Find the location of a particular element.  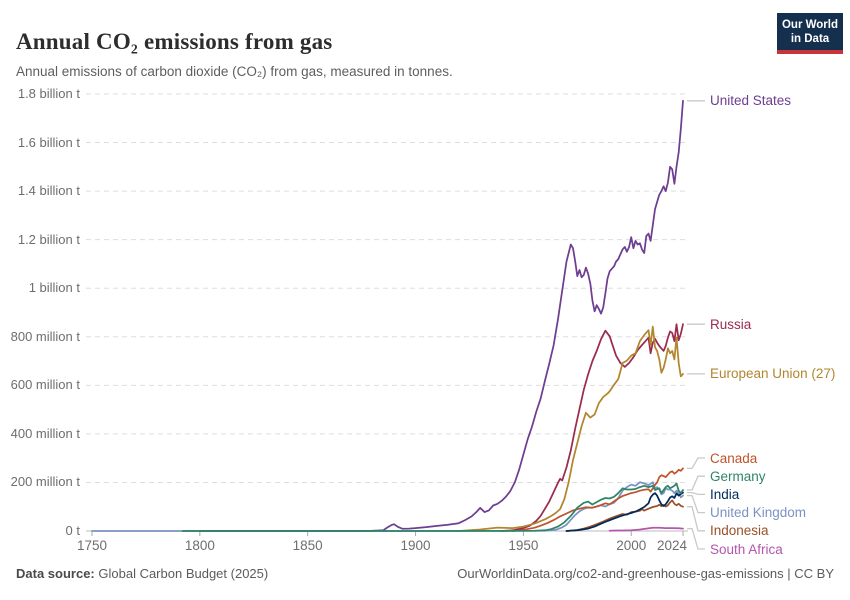

label-connector-india is located at coordinates (696, 493).